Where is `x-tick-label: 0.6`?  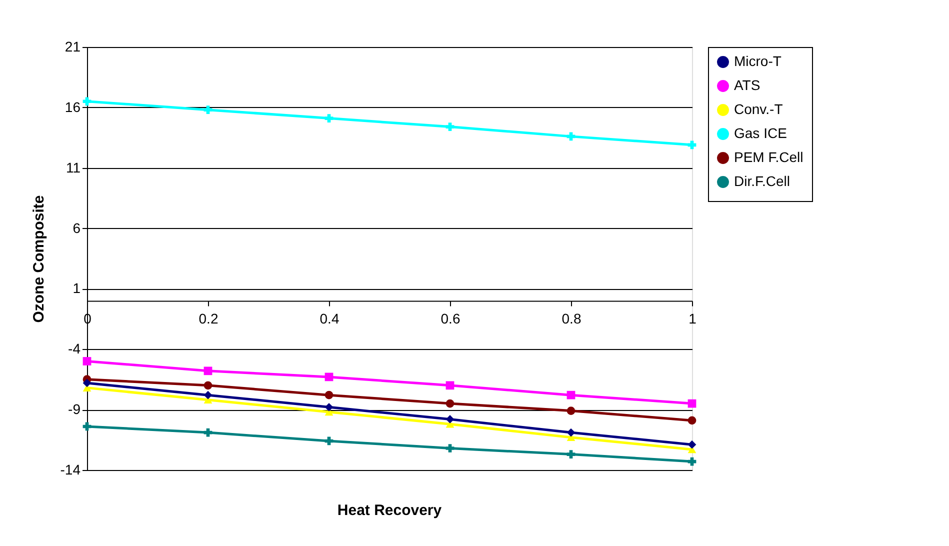
x-tick-label: 0.6 is located at coordinates (450, 318).